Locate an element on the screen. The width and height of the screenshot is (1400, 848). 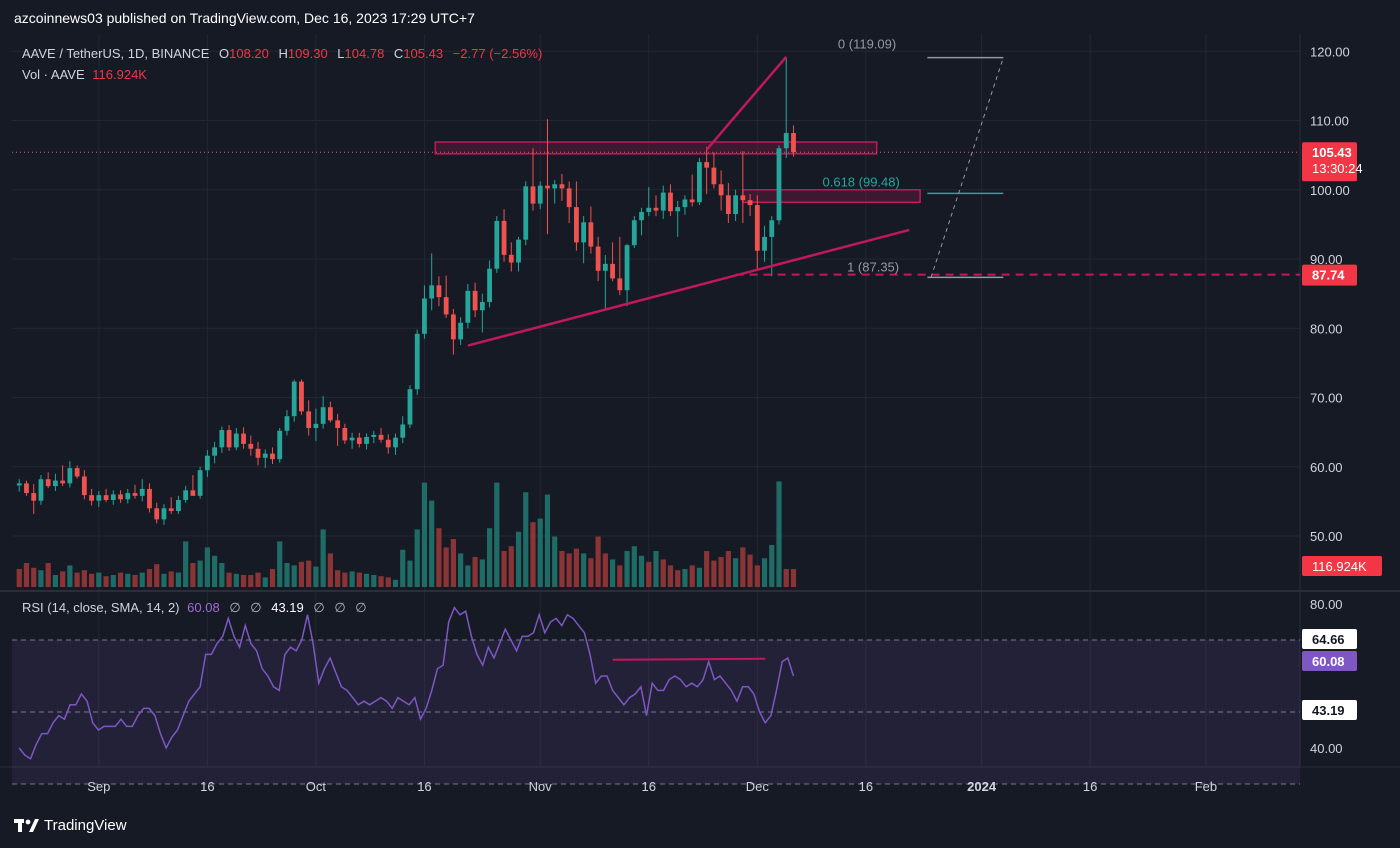
volume-label: Vol · AAVE is located at coordinates (53, 74).